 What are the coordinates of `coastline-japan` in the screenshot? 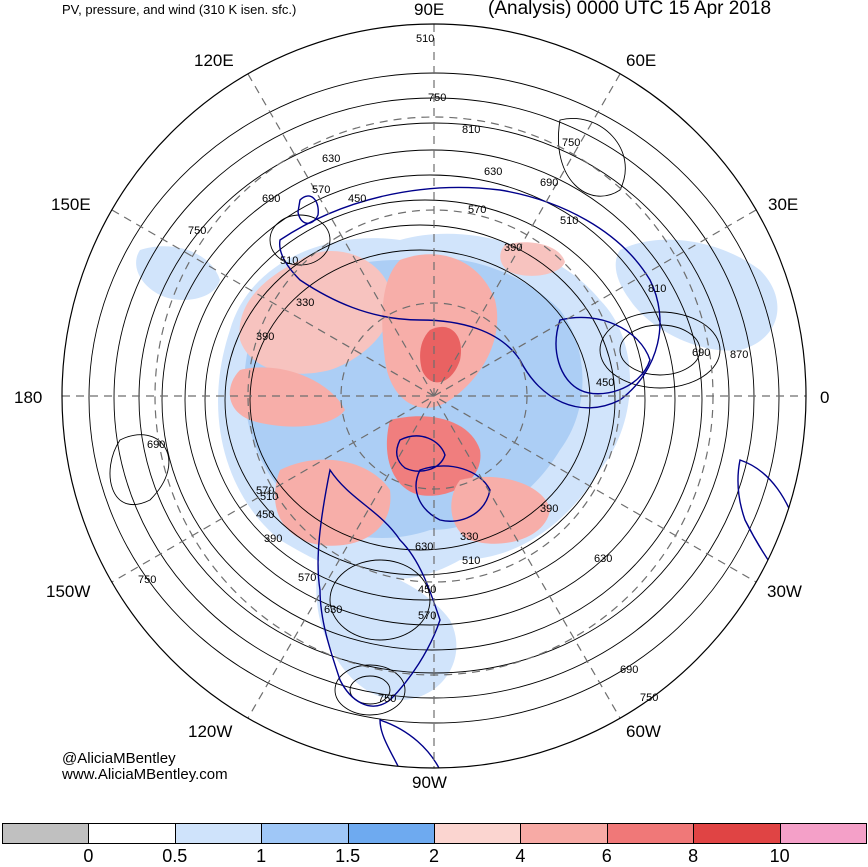 It's located at (308, 209).